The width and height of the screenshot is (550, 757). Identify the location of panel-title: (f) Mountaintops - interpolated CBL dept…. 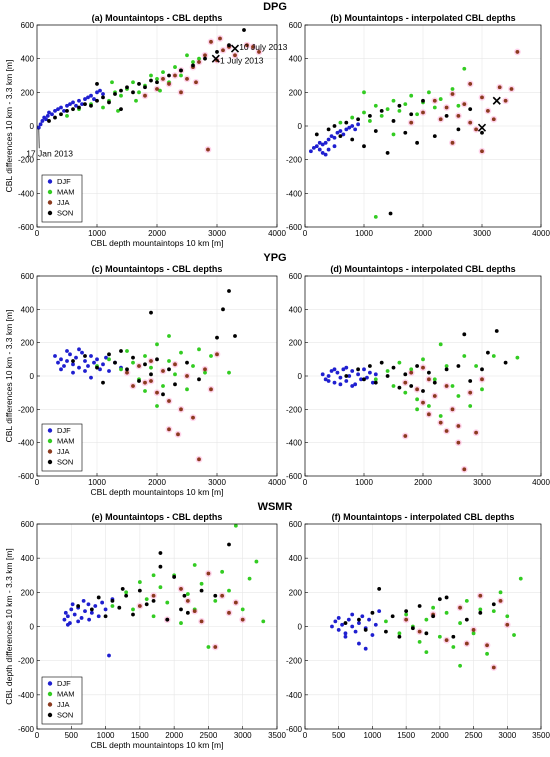
(423, 517).